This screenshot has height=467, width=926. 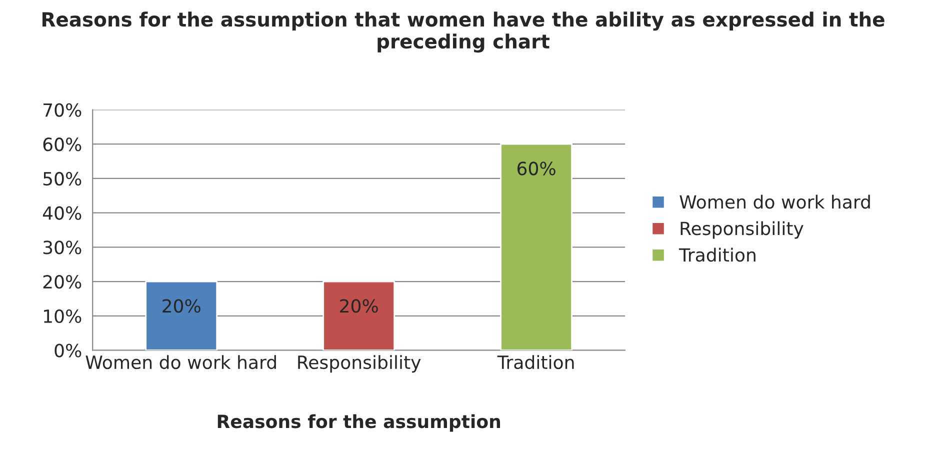 What do you see at coordinates (537, 169) in the screenshot?
I see `data-label: 60%` at bounding box center [537, 169].